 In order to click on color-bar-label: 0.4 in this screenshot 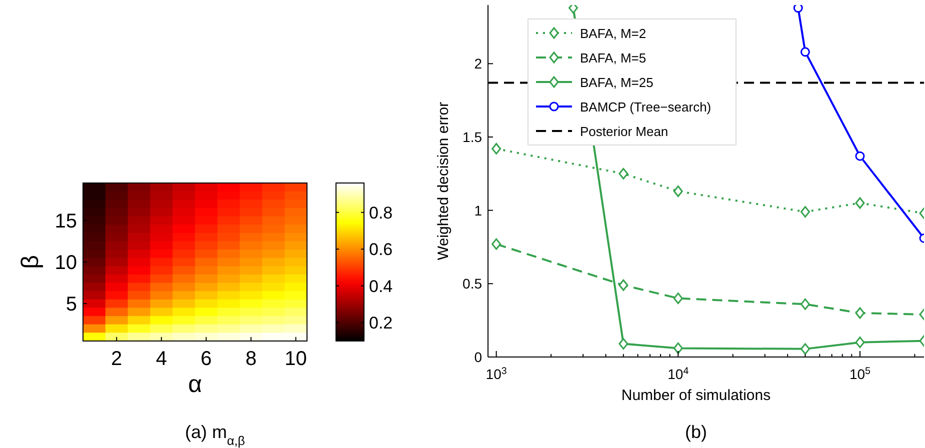, I will do `click(381, 286)`.